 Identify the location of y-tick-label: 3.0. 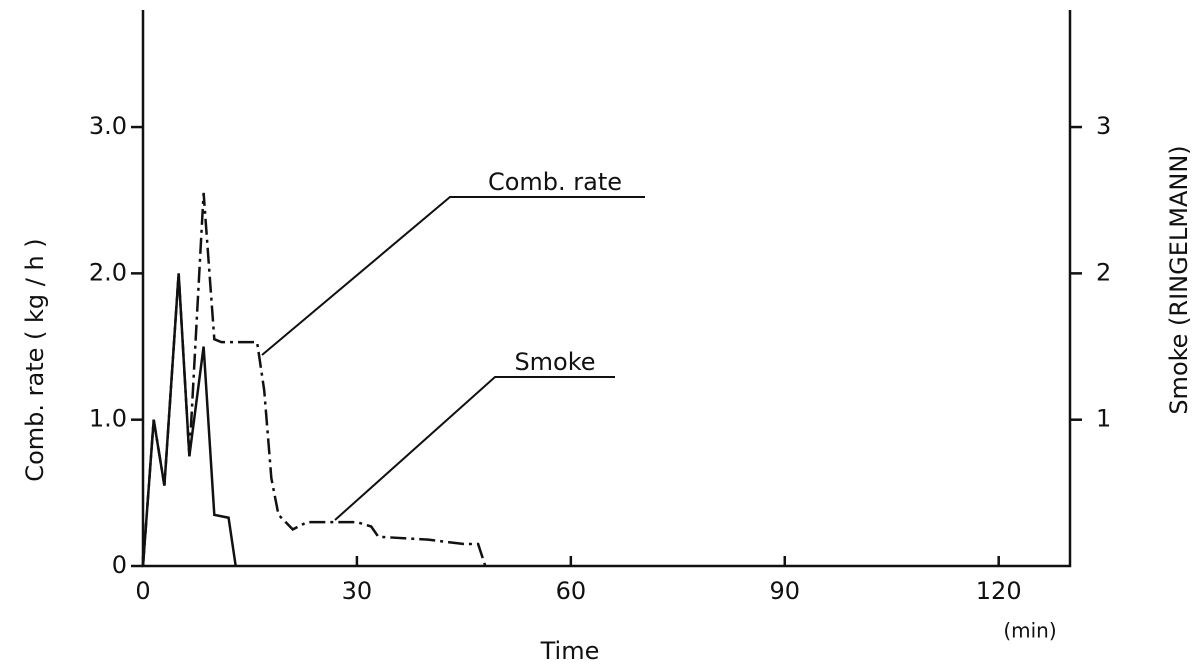
(108, 126).